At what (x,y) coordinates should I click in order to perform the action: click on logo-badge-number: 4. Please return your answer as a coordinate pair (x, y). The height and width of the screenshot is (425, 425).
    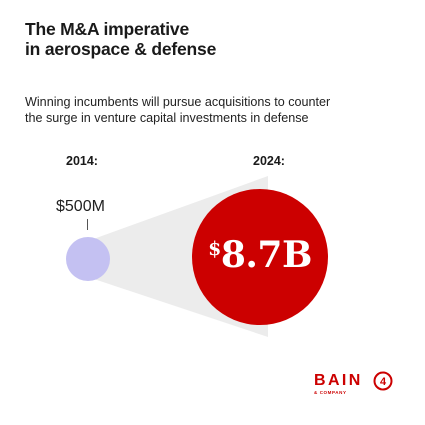
    Looking at the image, I should click on (383, 382).